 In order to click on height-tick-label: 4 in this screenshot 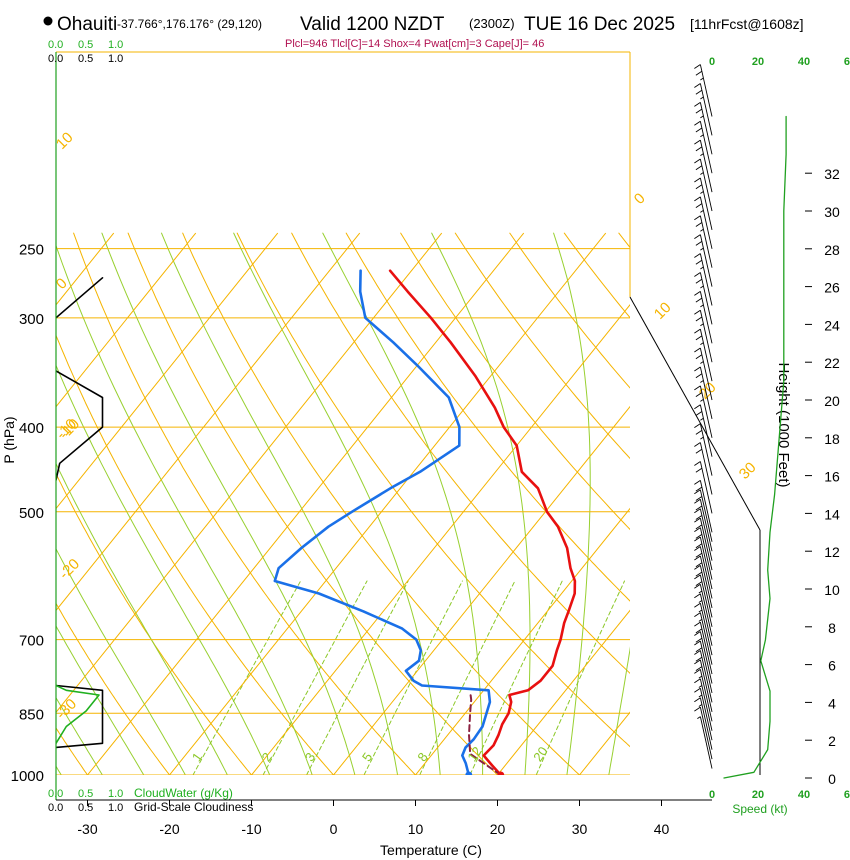, I will do `click(832, 703)`.